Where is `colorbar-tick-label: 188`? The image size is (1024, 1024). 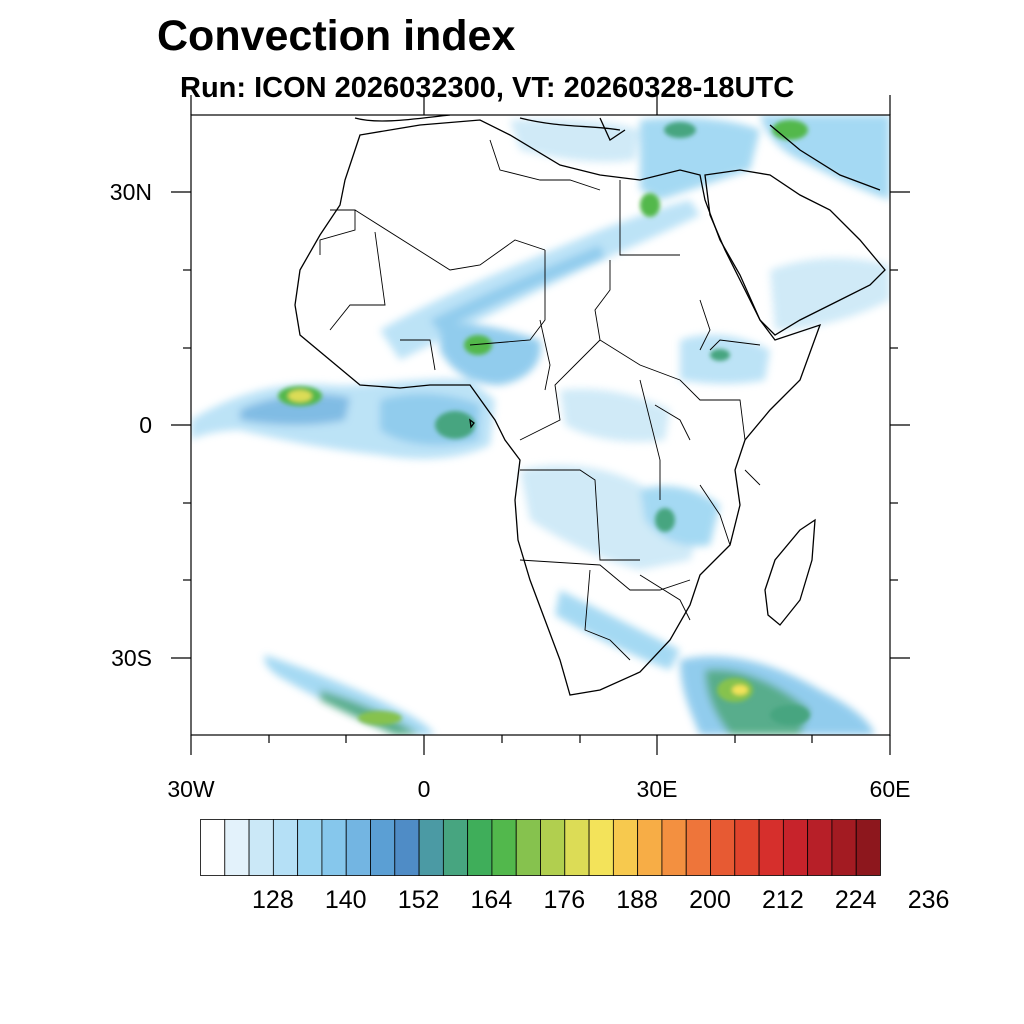
colorbar-tick-label: 188 is located at coordinates (637, 900).